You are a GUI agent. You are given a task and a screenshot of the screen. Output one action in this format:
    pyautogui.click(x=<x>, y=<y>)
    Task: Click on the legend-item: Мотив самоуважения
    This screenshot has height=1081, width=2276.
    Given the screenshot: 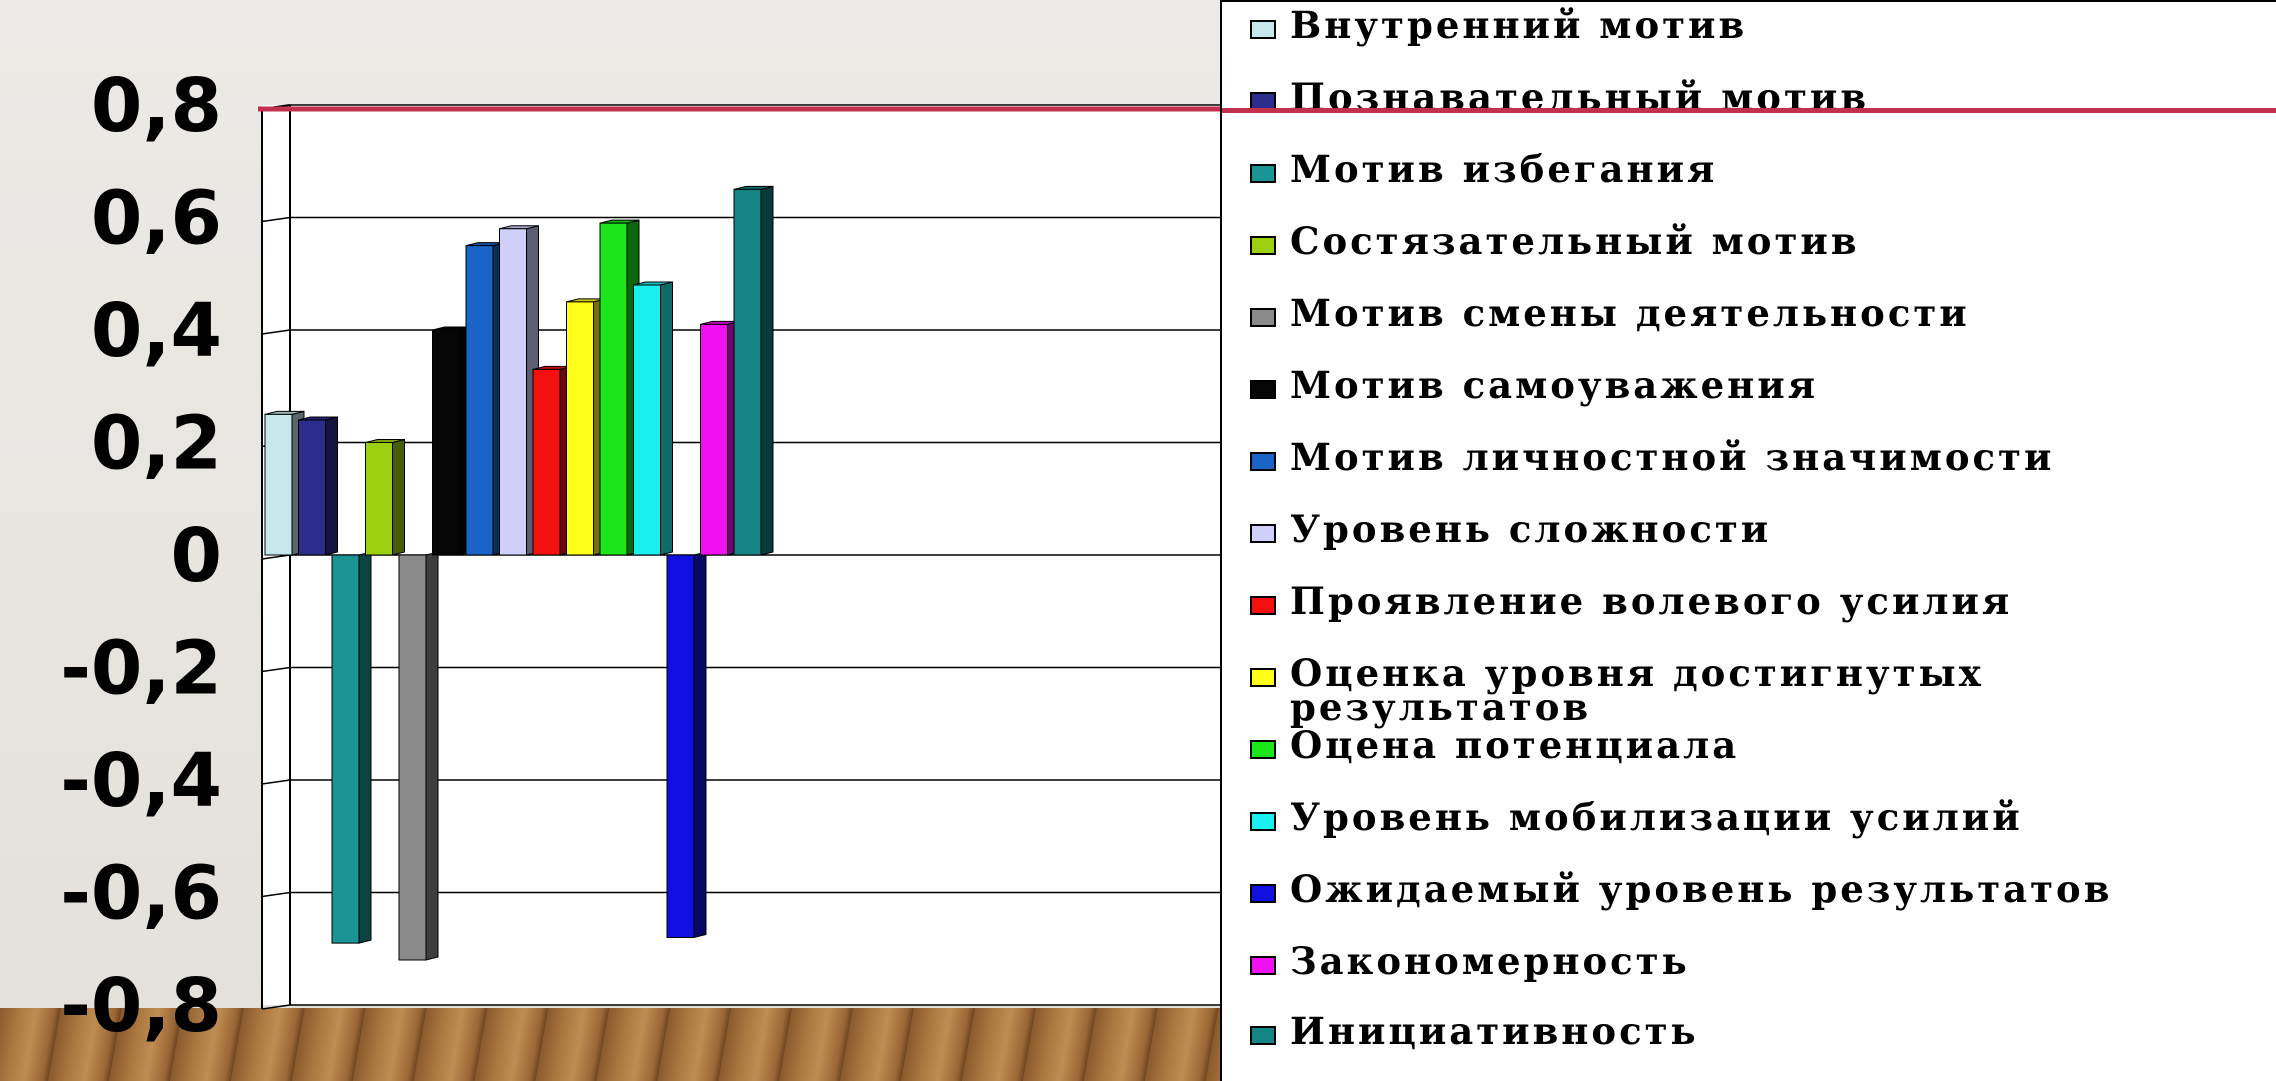 What is the action you would take?
    pyautogui.click(x=1750, y=385)
    